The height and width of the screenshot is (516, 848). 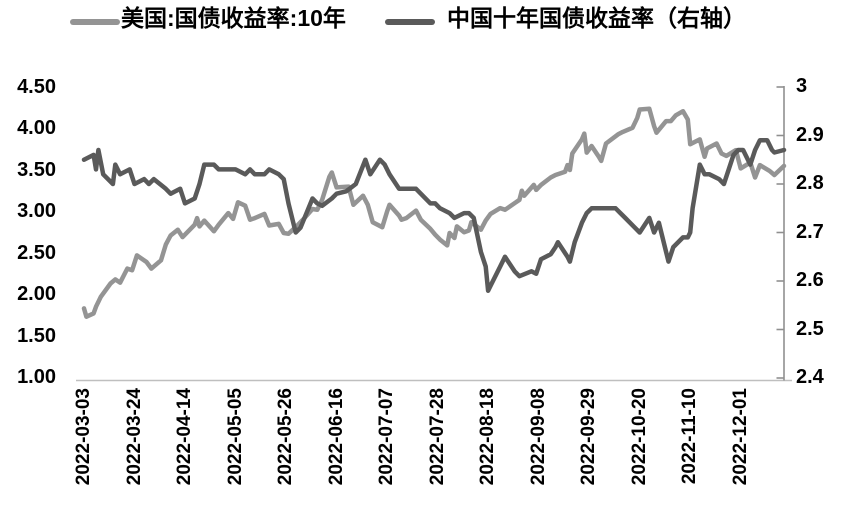 What do you see at coordinates (596, 18) in the screenshot?
I see `china-series-legend-label: 中国十年国债收益率（右轴）` at bounding box center [596, 18].